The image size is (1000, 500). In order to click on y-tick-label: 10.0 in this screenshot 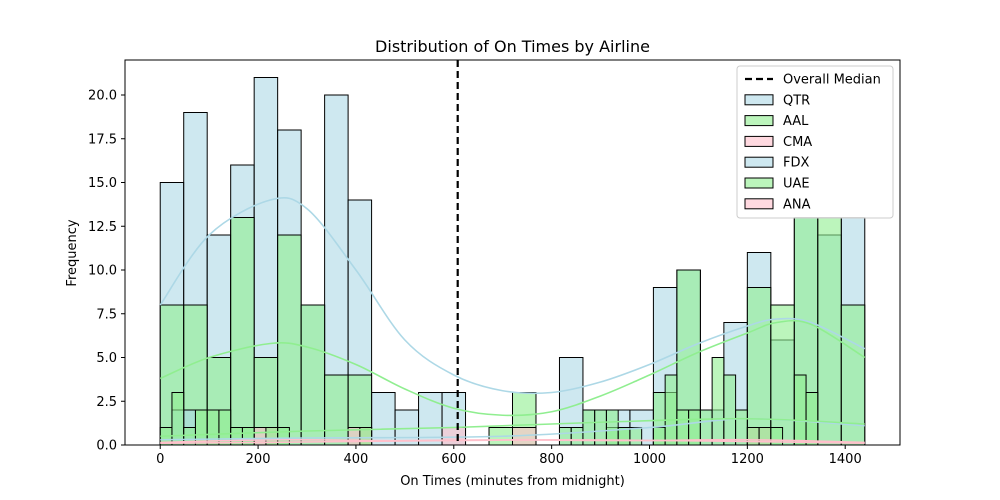, I will do `click(102, 271)`.